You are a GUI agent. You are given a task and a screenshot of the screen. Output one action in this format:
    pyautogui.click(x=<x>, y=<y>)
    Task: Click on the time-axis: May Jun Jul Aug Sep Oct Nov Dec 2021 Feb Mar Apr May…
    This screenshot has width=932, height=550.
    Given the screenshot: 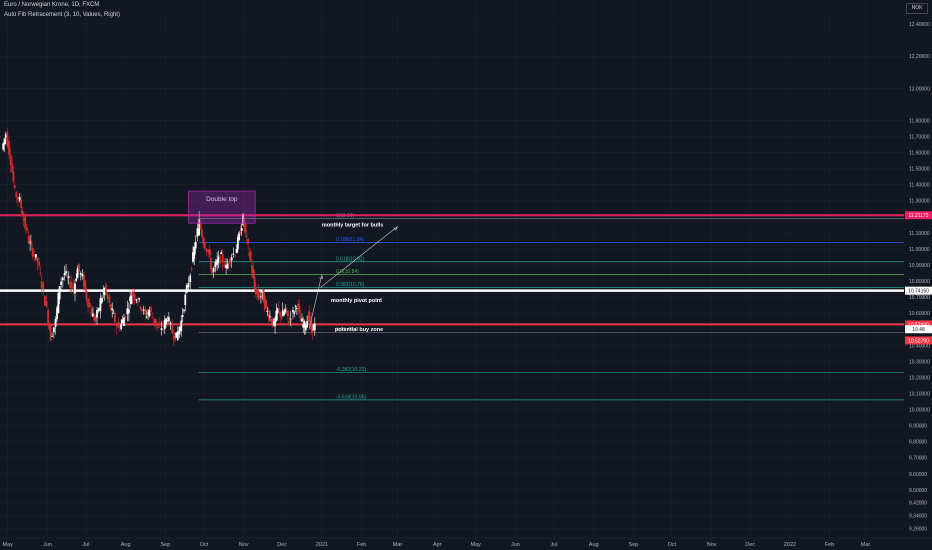 What is the action you would take?
    pyautogui.click(x=466, y=542)
    